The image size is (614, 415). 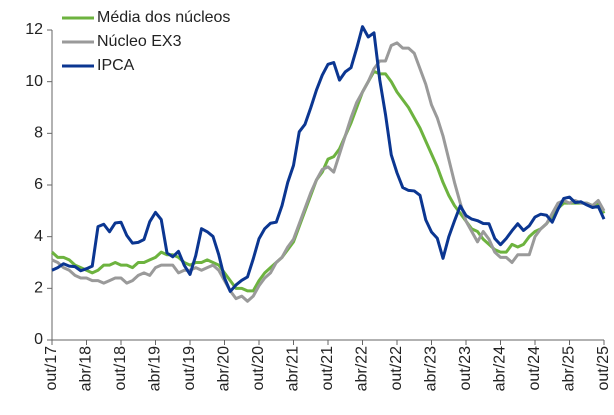 I want to click on y-tick-label: 6, so click(x=38, y=184).